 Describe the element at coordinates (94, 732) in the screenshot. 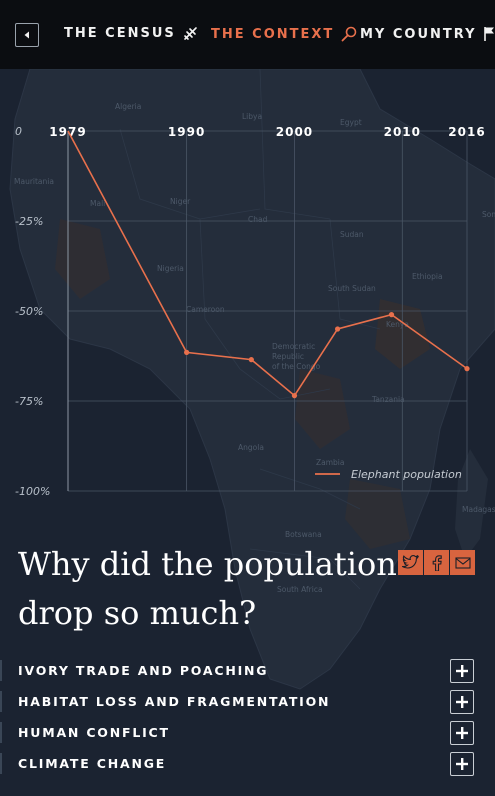

I see `accordion-label: HUMAN CONFLICT` at that location.